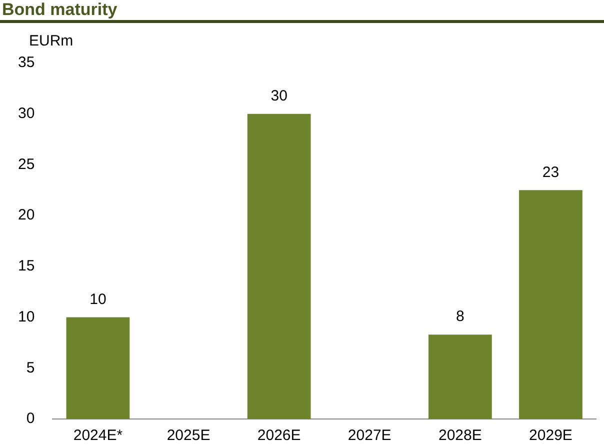 This screenshot has width=604, height=448. I want to click on y-tick-label: 25, so click(26, 164).